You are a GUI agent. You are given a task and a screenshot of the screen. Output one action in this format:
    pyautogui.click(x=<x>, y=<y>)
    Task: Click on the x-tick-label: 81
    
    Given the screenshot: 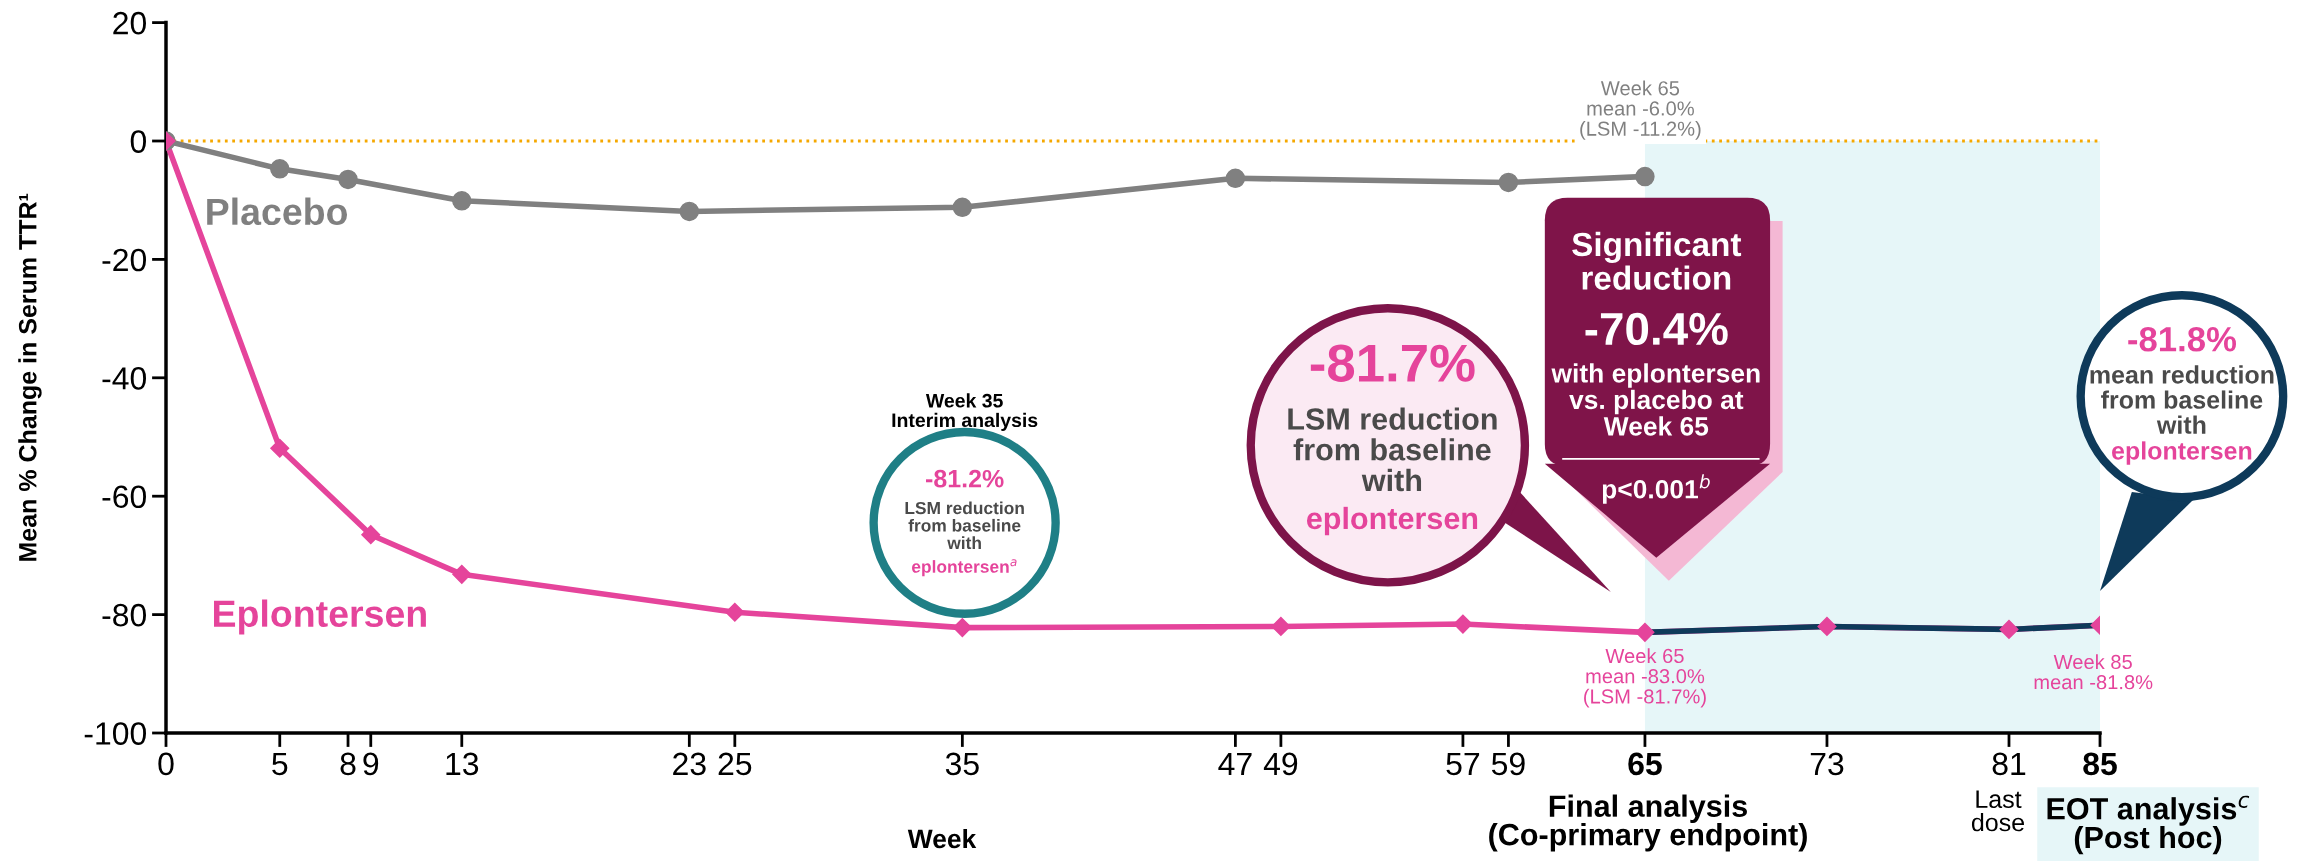 What is the action you would take?
    pyautogui.click(x=2009, y=764)
    